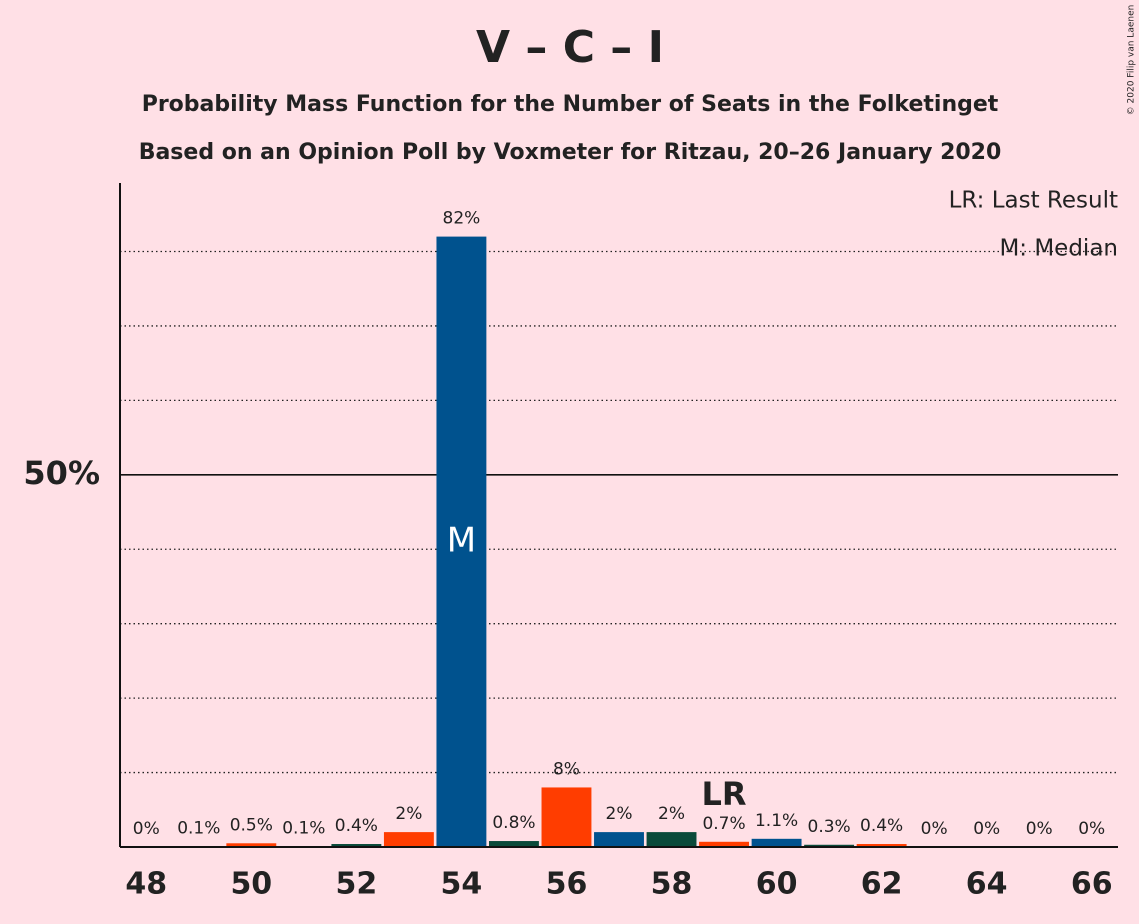  What do you see at coordinates (251, 884) in the screenshot?
I see `x-tick-label: 50` at bounding box center [251, 884].